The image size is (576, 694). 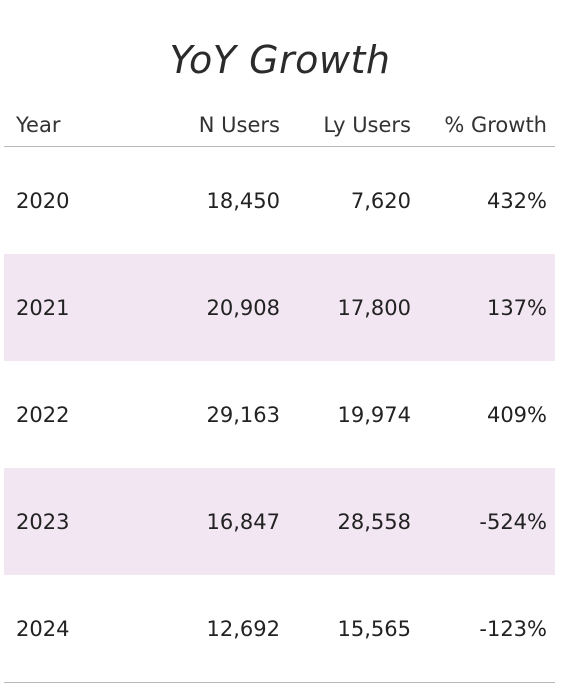 I want to click on table-row: 2024 12,692 15,565 -123%, so click(x=279, y=629).